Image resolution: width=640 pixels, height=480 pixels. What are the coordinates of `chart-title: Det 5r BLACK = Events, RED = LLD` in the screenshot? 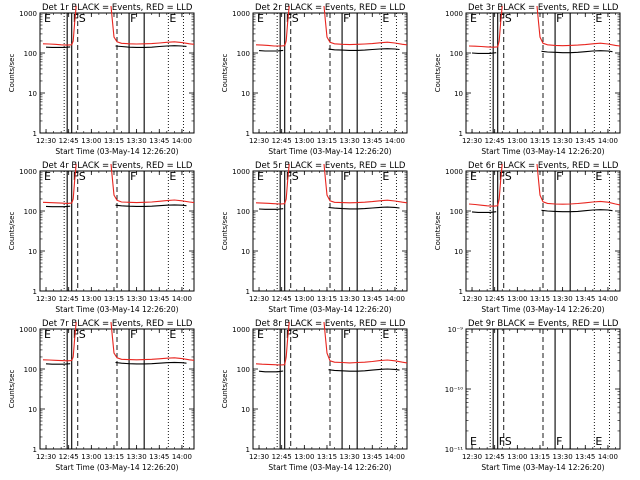 It's located at (330, 166).